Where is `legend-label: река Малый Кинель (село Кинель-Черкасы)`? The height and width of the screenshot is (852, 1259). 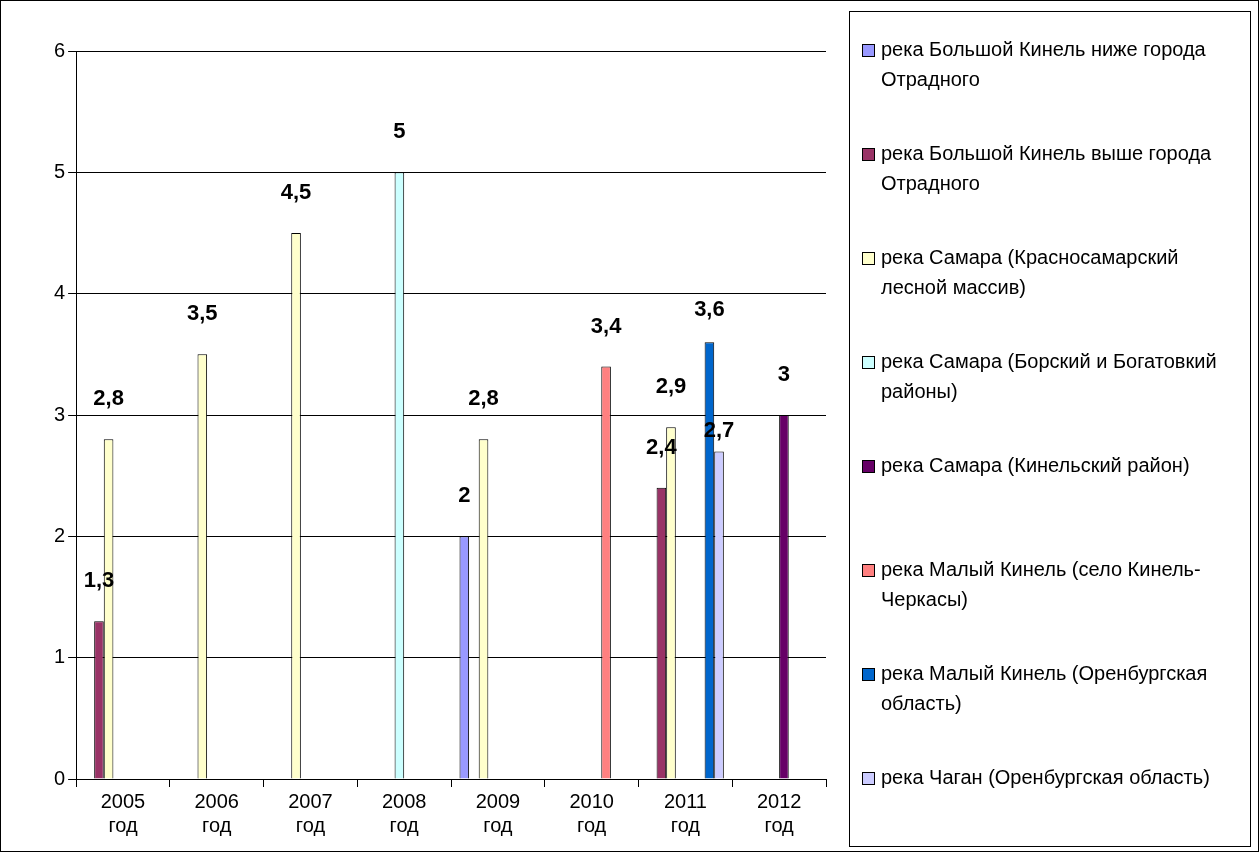 legend-label: река Малый Кинель (село Кинель-Черкасы) is located at coordinates (1041, 584).